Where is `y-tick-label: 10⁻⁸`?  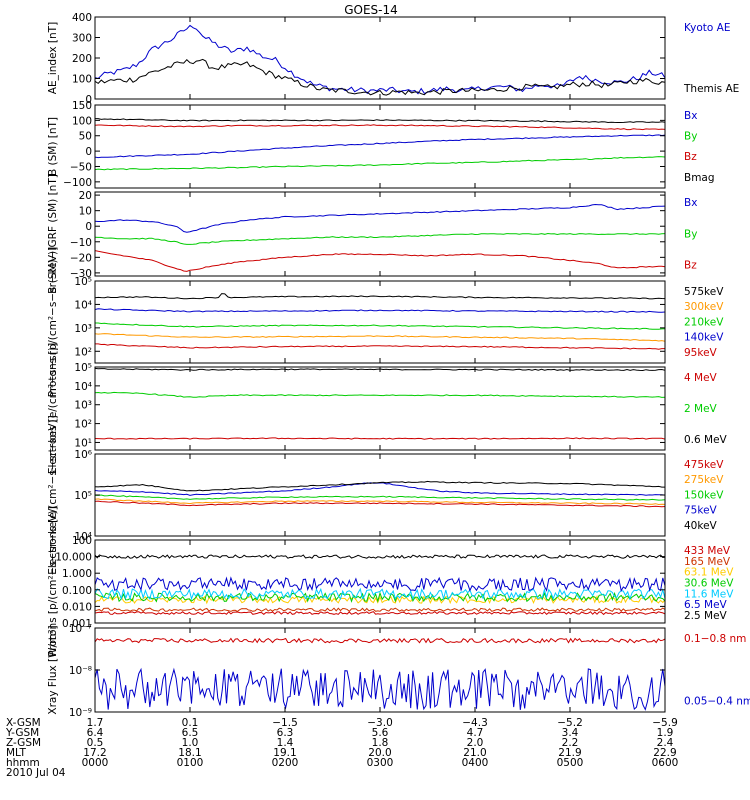
y-tick-label: 10⁻⁸ is located at coordinates (80, 671).